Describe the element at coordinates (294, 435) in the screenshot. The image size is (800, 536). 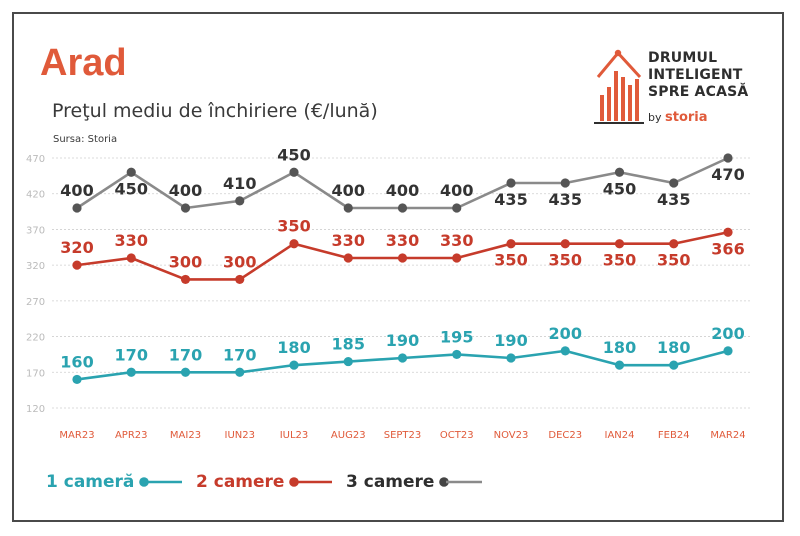
I see `x-tick-label: IUL23` at that location.